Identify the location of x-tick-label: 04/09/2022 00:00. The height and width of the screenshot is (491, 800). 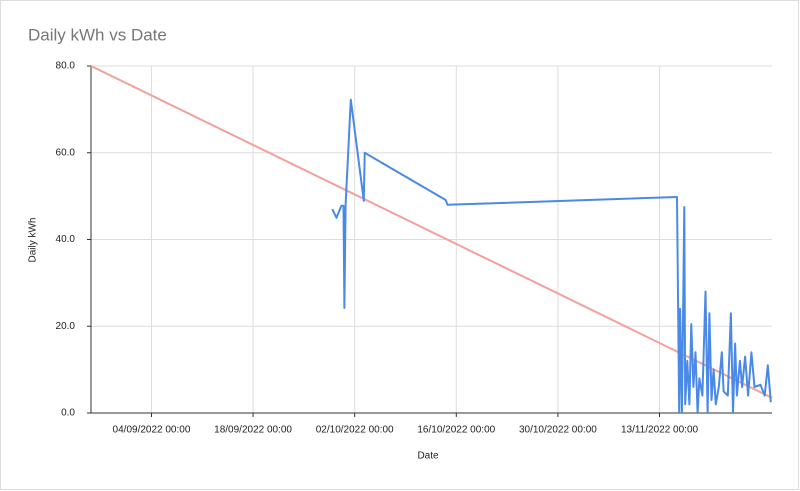
(152, 430).